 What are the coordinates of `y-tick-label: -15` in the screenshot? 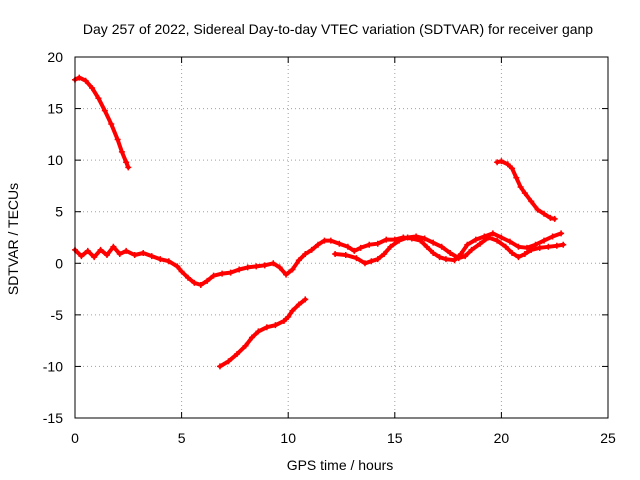 It's located at (53, 418).